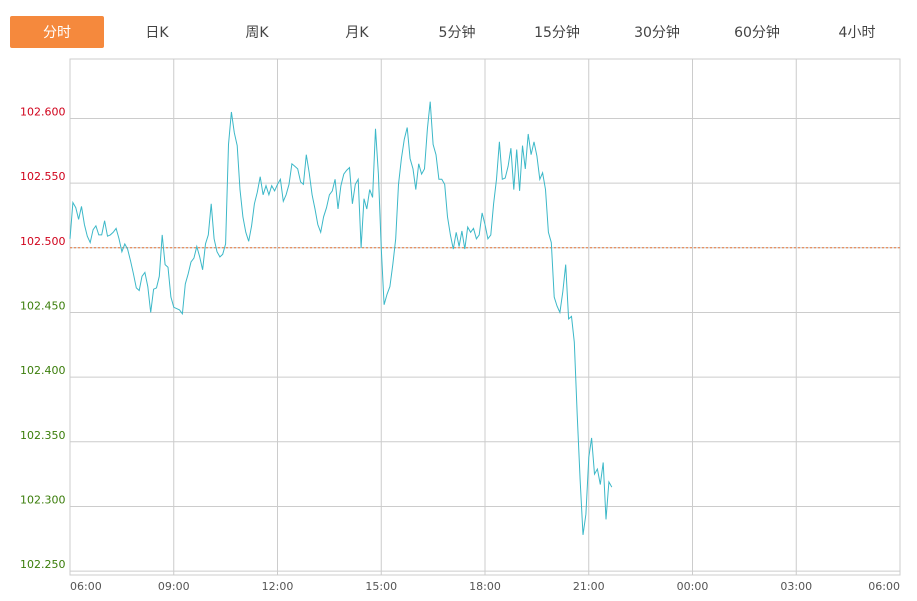  What do you see at coordinates (174, 586) in the screenshot?
I see `x-tick-label: 09:00` at bounding box center [174, 586].